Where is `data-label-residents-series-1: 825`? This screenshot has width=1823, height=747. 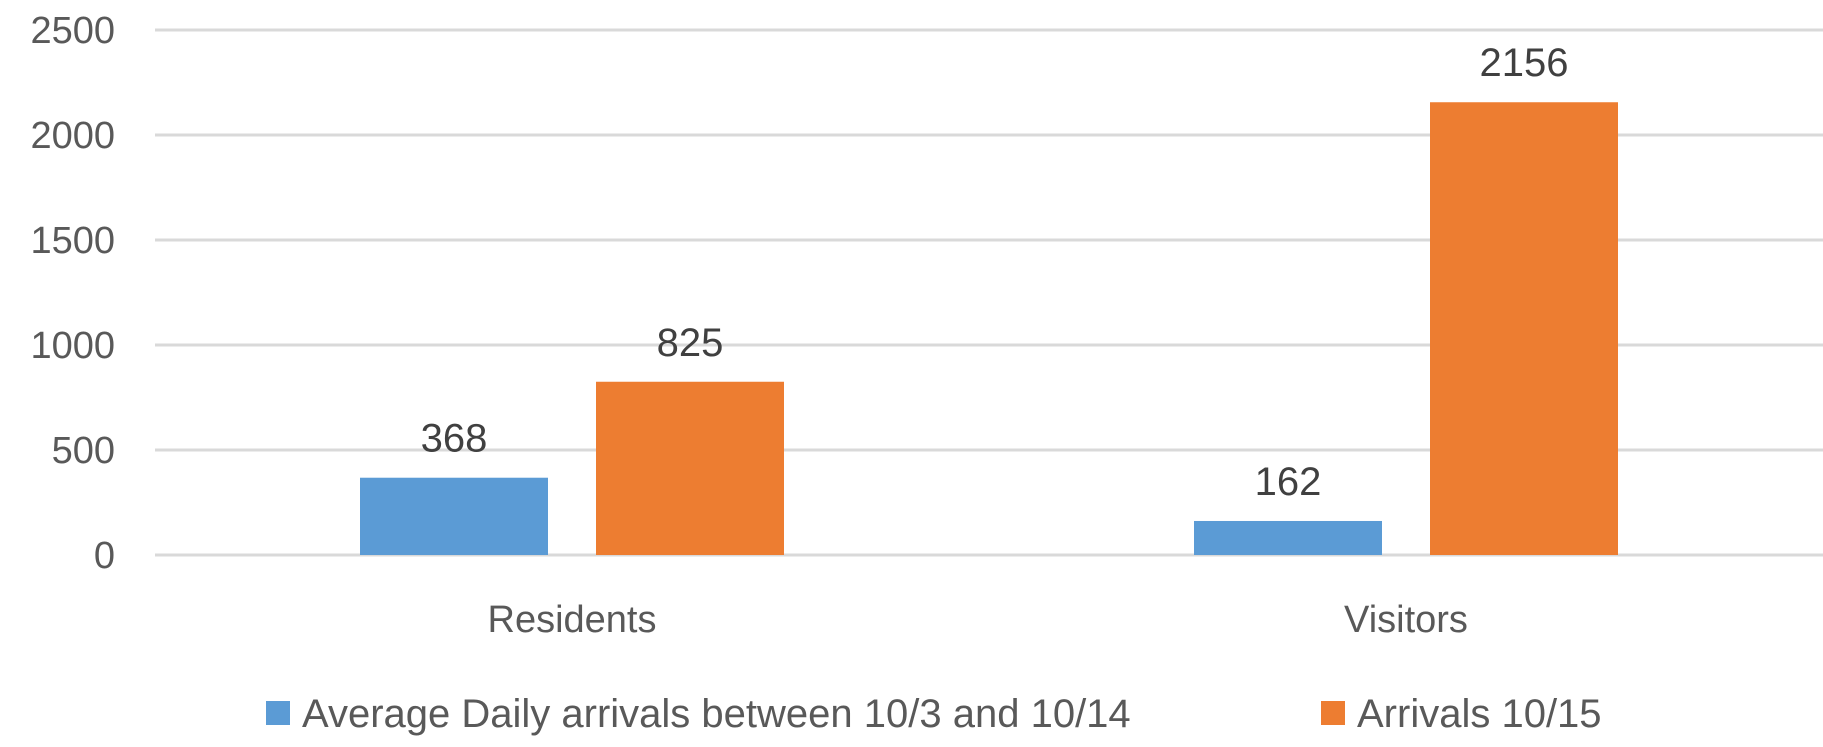
data-label-residents-series-1: 825 is located at coordinates (690, 343).